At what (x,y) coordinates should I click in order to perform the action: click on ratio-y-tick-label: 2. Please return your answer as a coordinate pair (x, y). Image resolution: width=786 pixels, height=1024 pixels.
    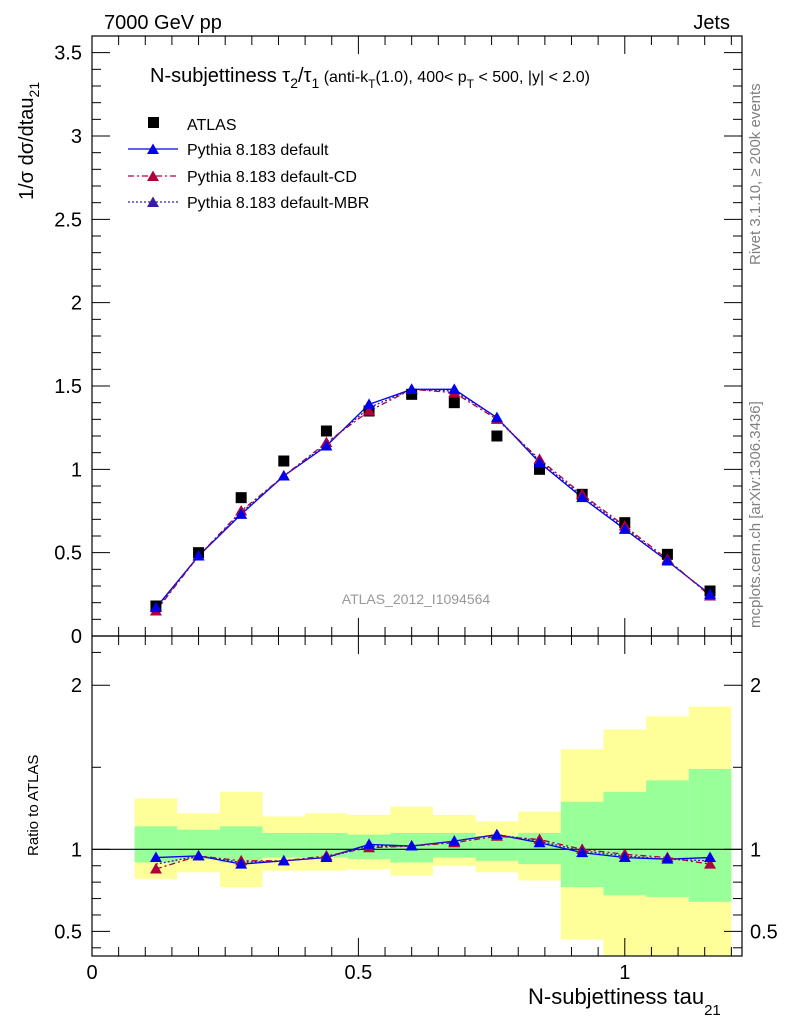
    Looking at the image, I should click on (76, 686).